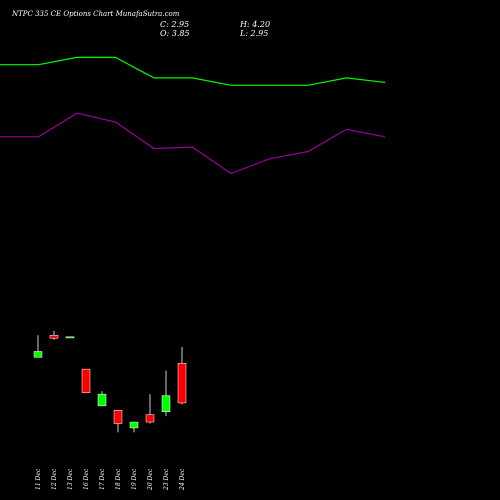 Image resolution: width=500 pixels, height=500 pixels. I want to click on candle-24-dec, so click(182, 376).